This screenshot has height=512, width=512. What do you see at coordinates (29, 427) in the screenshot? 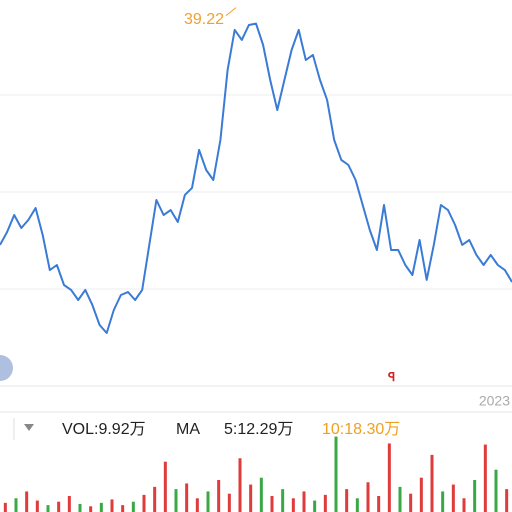
I see `dropdown-arrow` at bounding box center [29, 427].